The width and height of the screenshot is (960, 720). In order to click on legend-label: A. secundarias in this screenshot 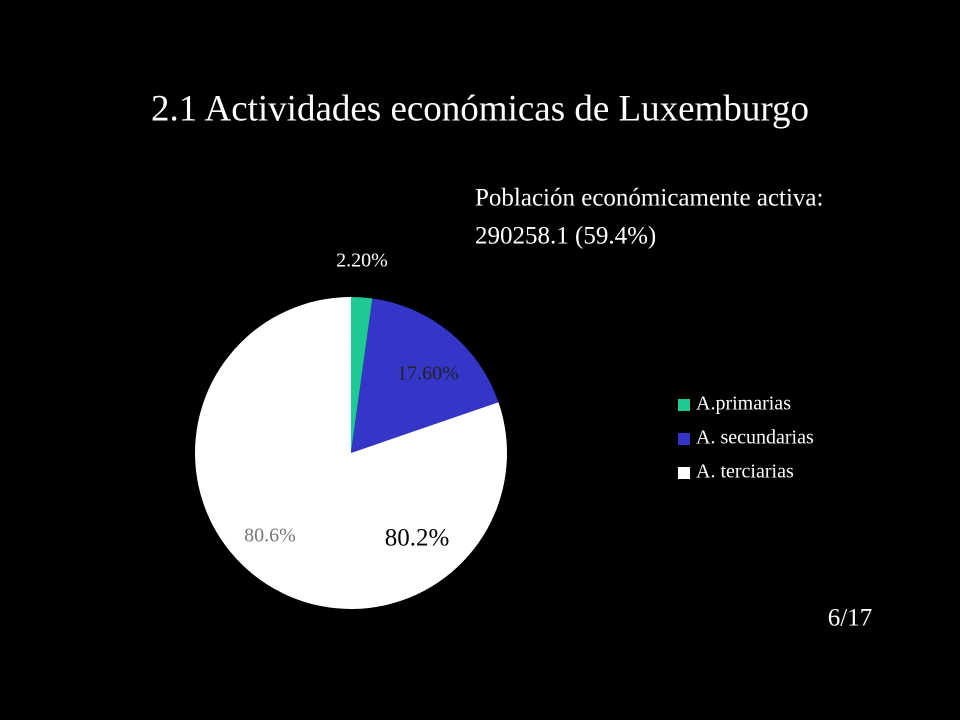, I will do `click(755, 438)`.